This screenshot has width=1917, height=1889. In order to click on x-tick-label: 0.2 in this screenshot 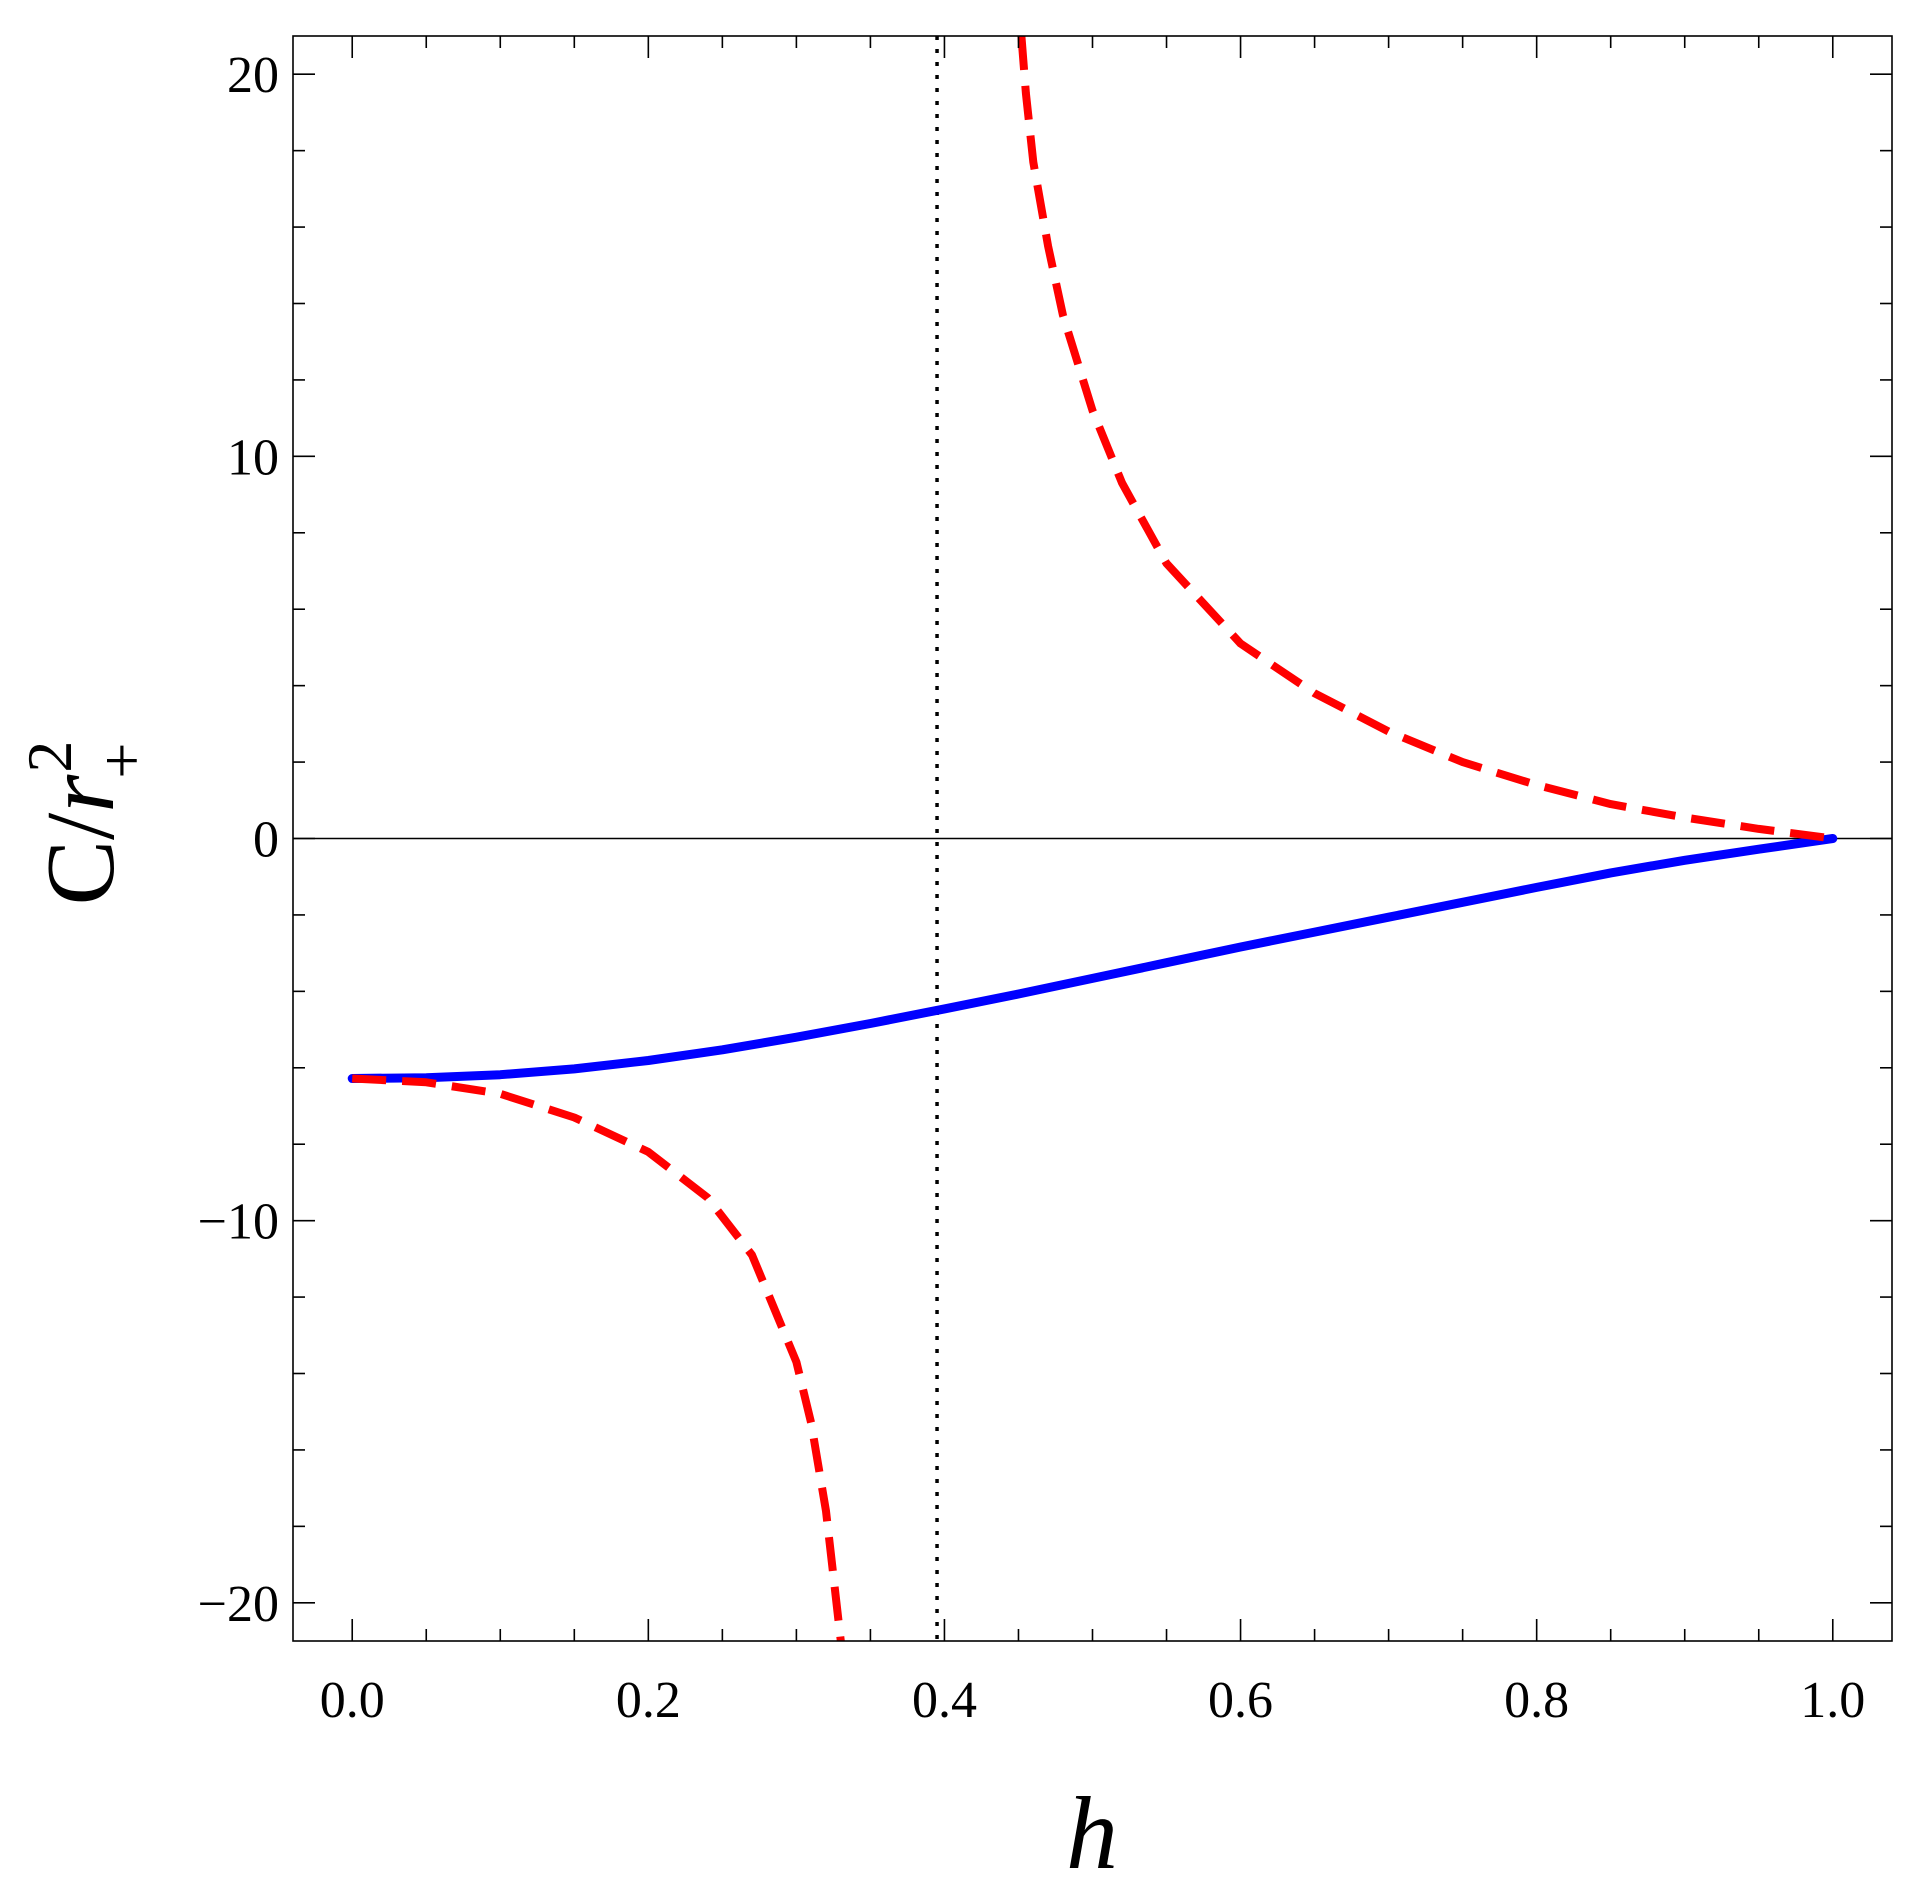, I will do `click(648, 1700)`.